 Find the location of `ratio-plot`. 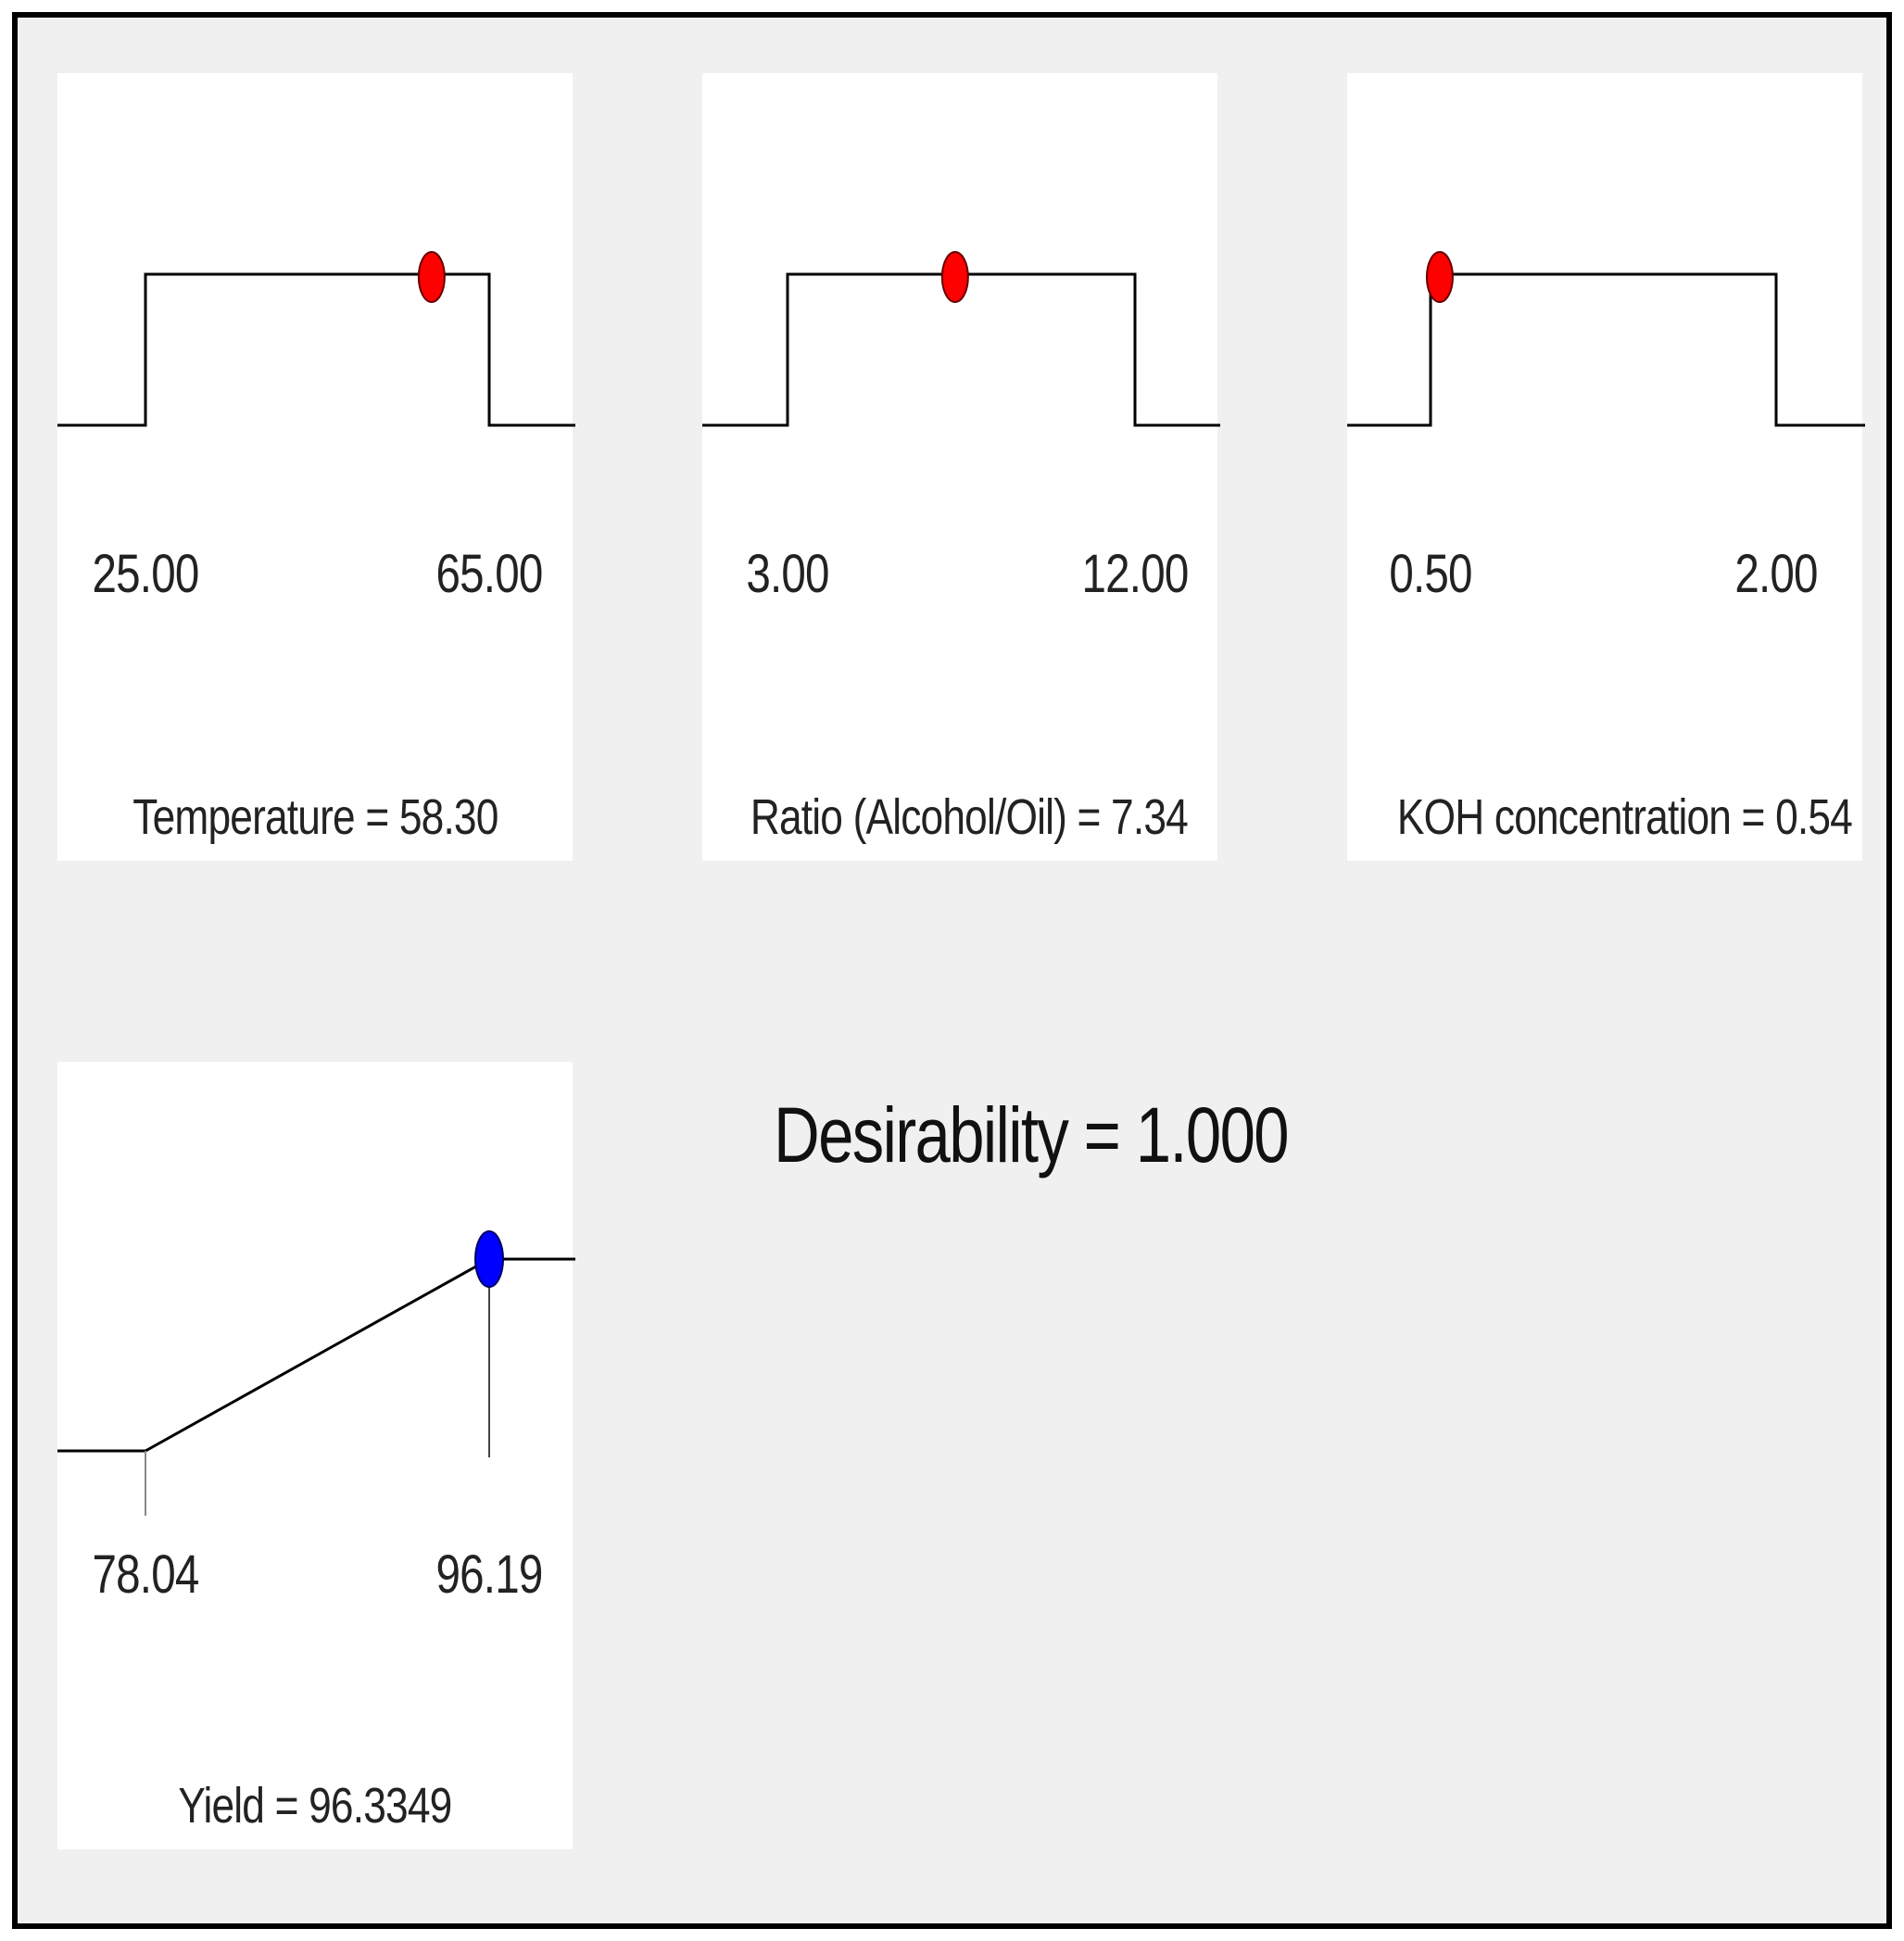

ratio-plot is located at coordinates (961, 339).